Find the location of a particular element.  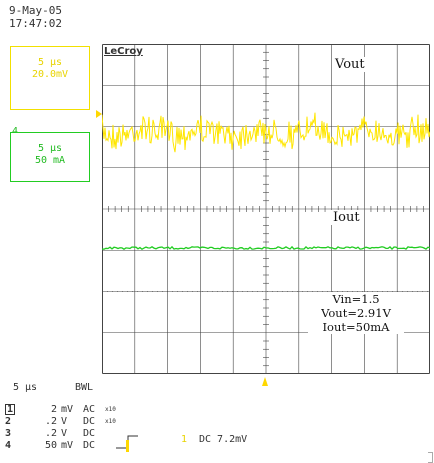

channel-4-descriptor: 5 µs 50 mA is located at coordinates (50, 157).